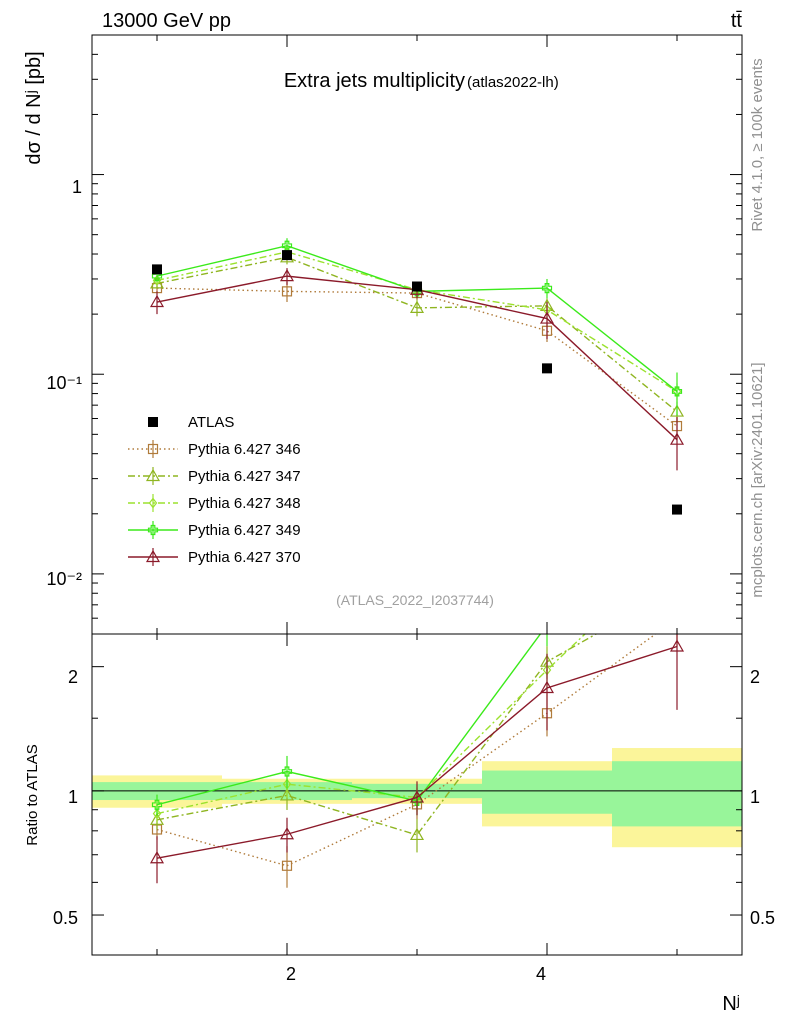 Image resolution: width=786 pixels, height=1024 pixels. I want to click on analysis-id: (ATLAS_2022_I2037744), so click(415, 600).